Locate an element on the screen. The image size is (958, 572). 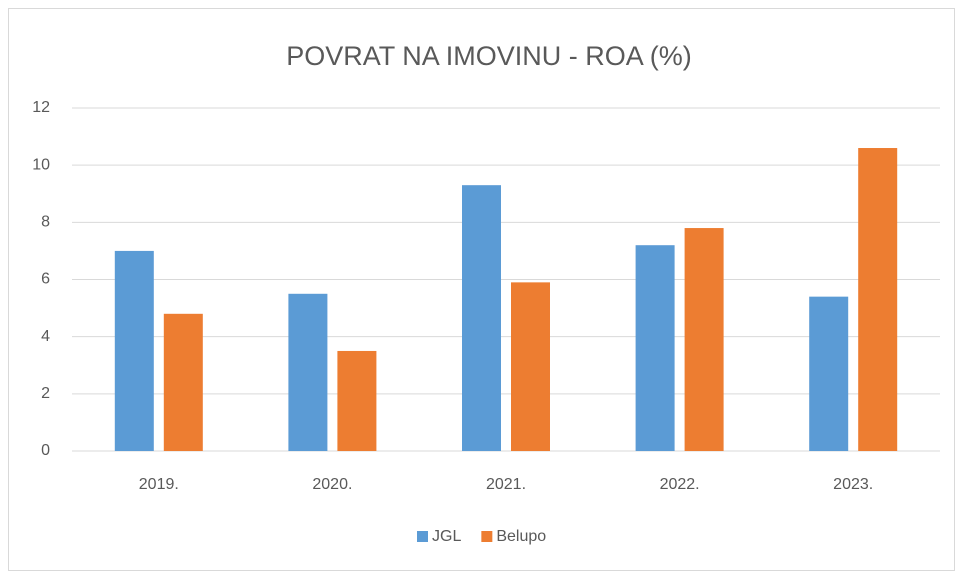
legend-label: JGL is located at coordinates (446, 536).